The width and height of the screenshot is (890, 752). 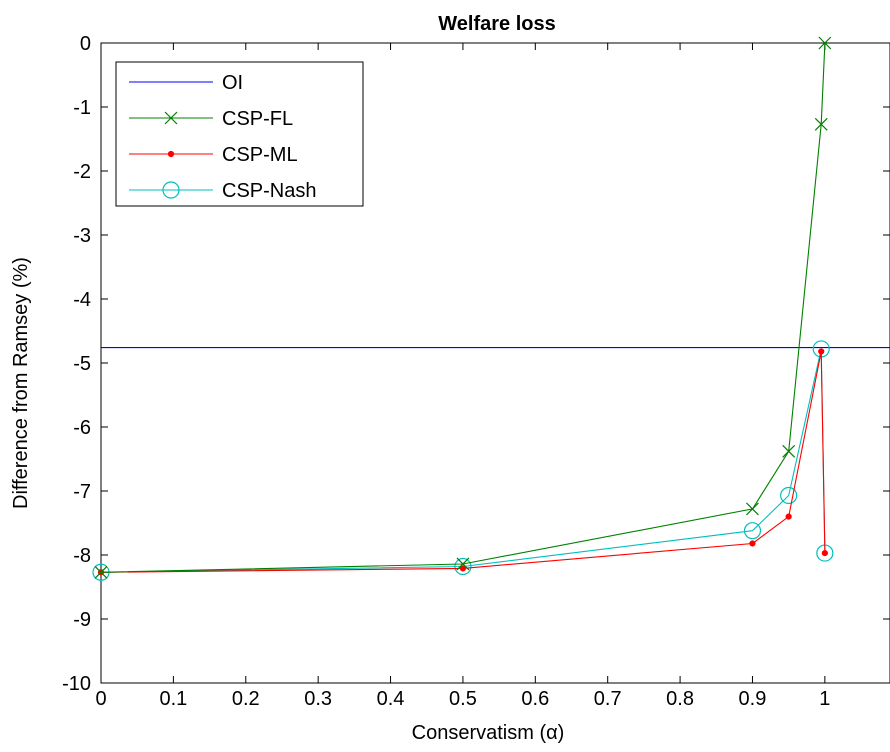 What do you see at coordinates (82, 236) in the screenshot?
I see `y-tick-label: -3` at bounding box center [82, 236].